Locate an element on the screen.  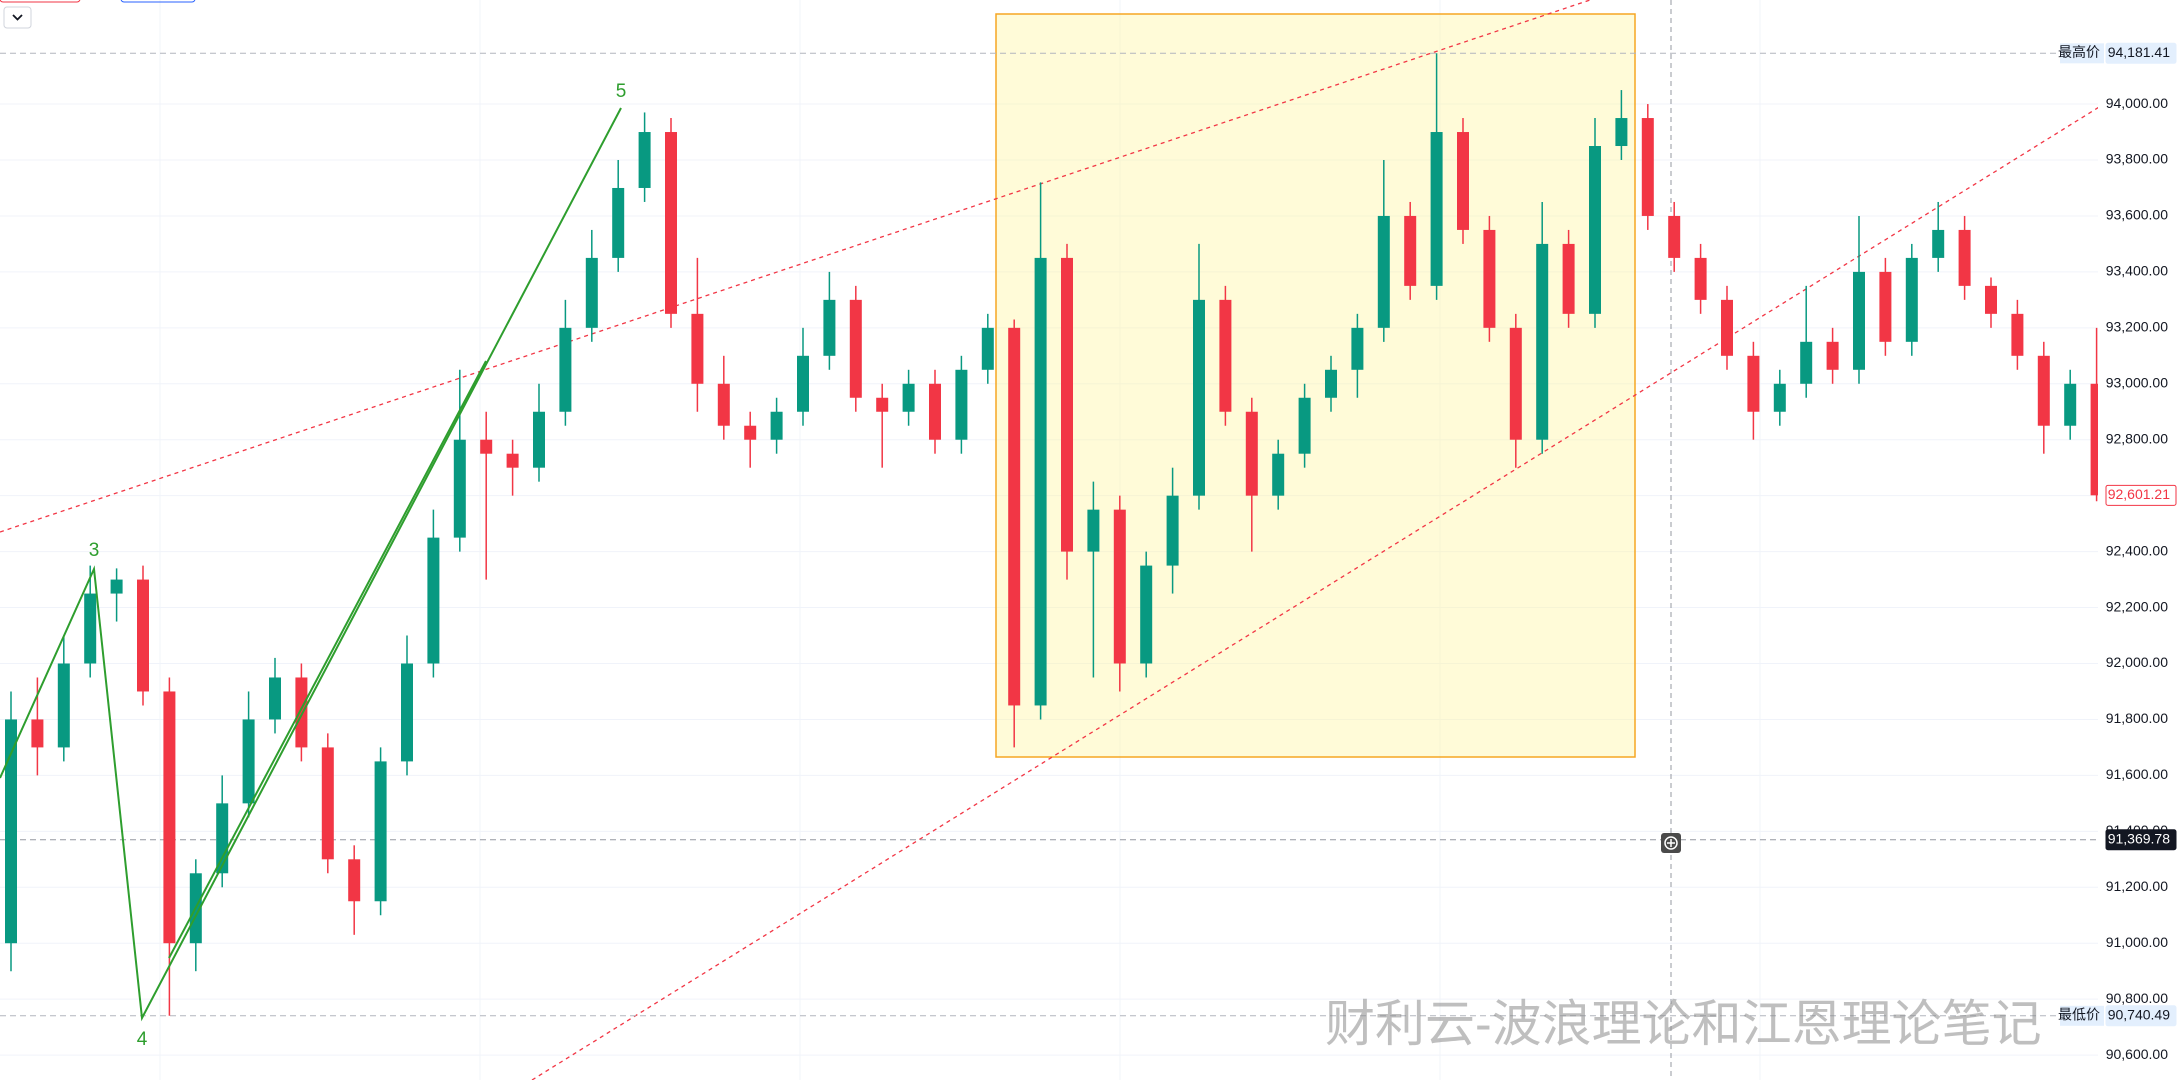
y-tick-label: 90,600.00 is located at coordinates (2137, 1054).